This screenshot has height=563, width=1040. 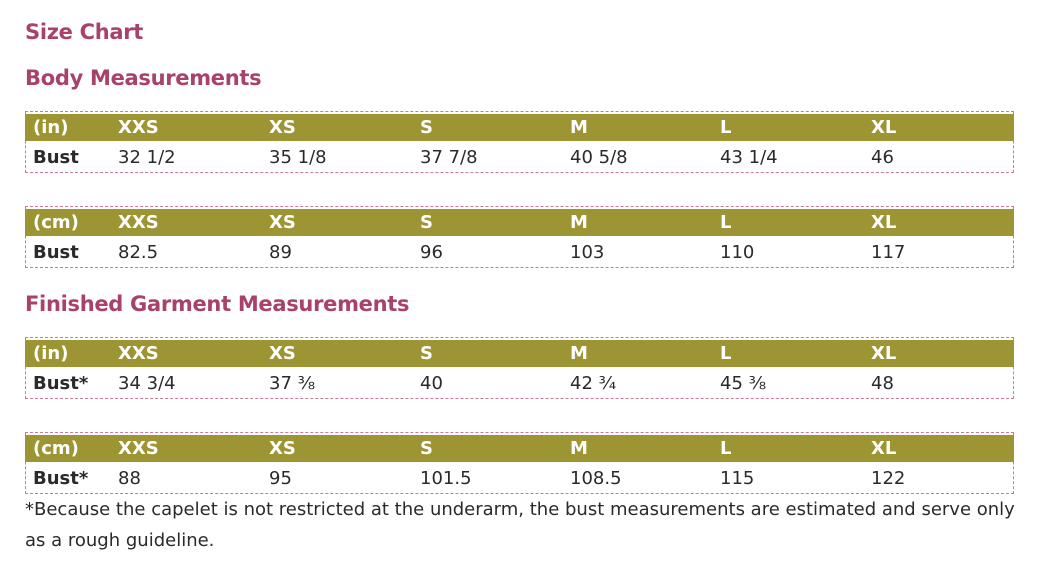 What do you see at coordinates (519, 383) in the screenshot?
I see `table-row: Bust* 34 3/4 37 ⅜ 40 42 ¾ 45 ⅜ 48` at bounding box center [519, 383].